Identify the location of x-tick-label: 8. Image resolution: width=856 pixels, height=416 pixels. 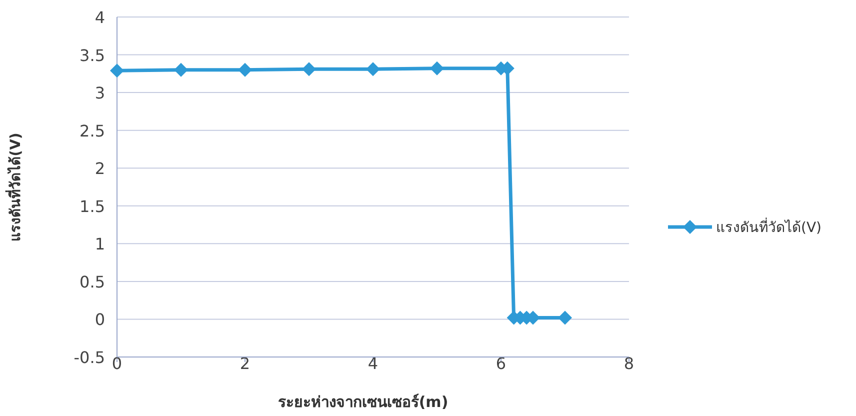
(629, 363).